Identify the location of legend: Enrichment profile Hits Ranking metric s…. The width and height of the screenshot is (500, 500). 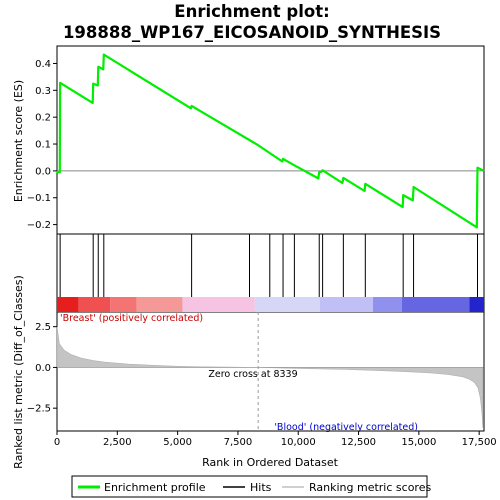
(251, 486).